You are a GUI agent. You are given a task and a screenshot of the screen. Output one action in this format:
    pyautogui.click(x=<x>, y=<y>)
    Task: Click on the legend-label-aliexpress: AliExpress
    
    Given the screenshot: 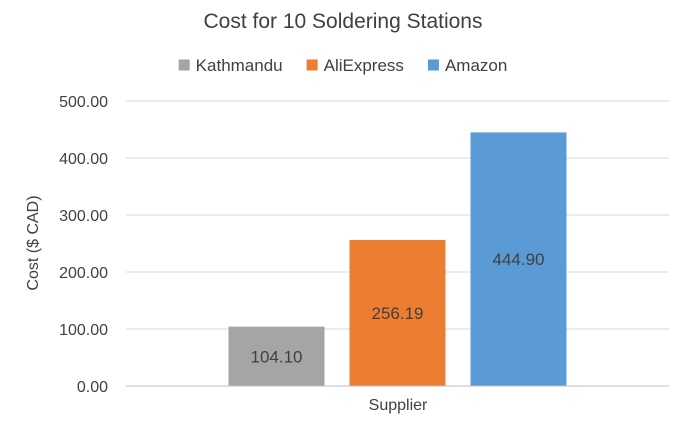 What is the action you would take?
    pyautogui.click(x=364, y=65)
    